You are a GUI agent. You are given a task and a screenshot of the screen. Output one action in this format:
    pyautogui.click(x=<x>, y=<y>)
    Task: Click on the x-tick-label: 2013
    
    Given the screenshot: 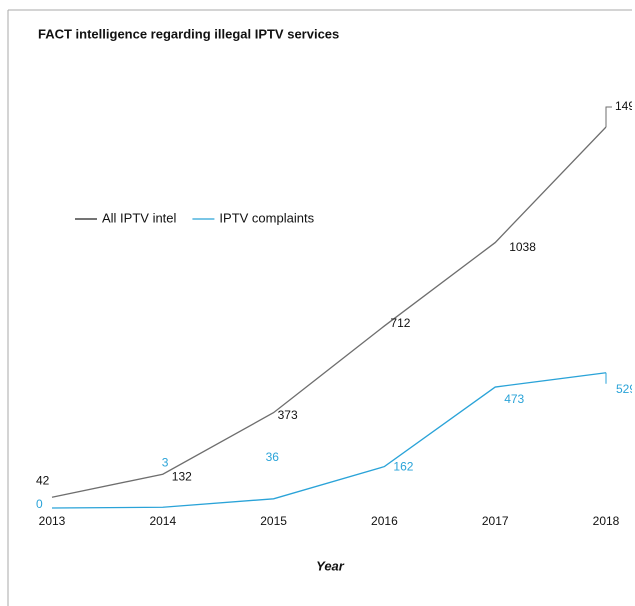 What is the action you would take?
    pyautogui.click(x=52, y=521)
    